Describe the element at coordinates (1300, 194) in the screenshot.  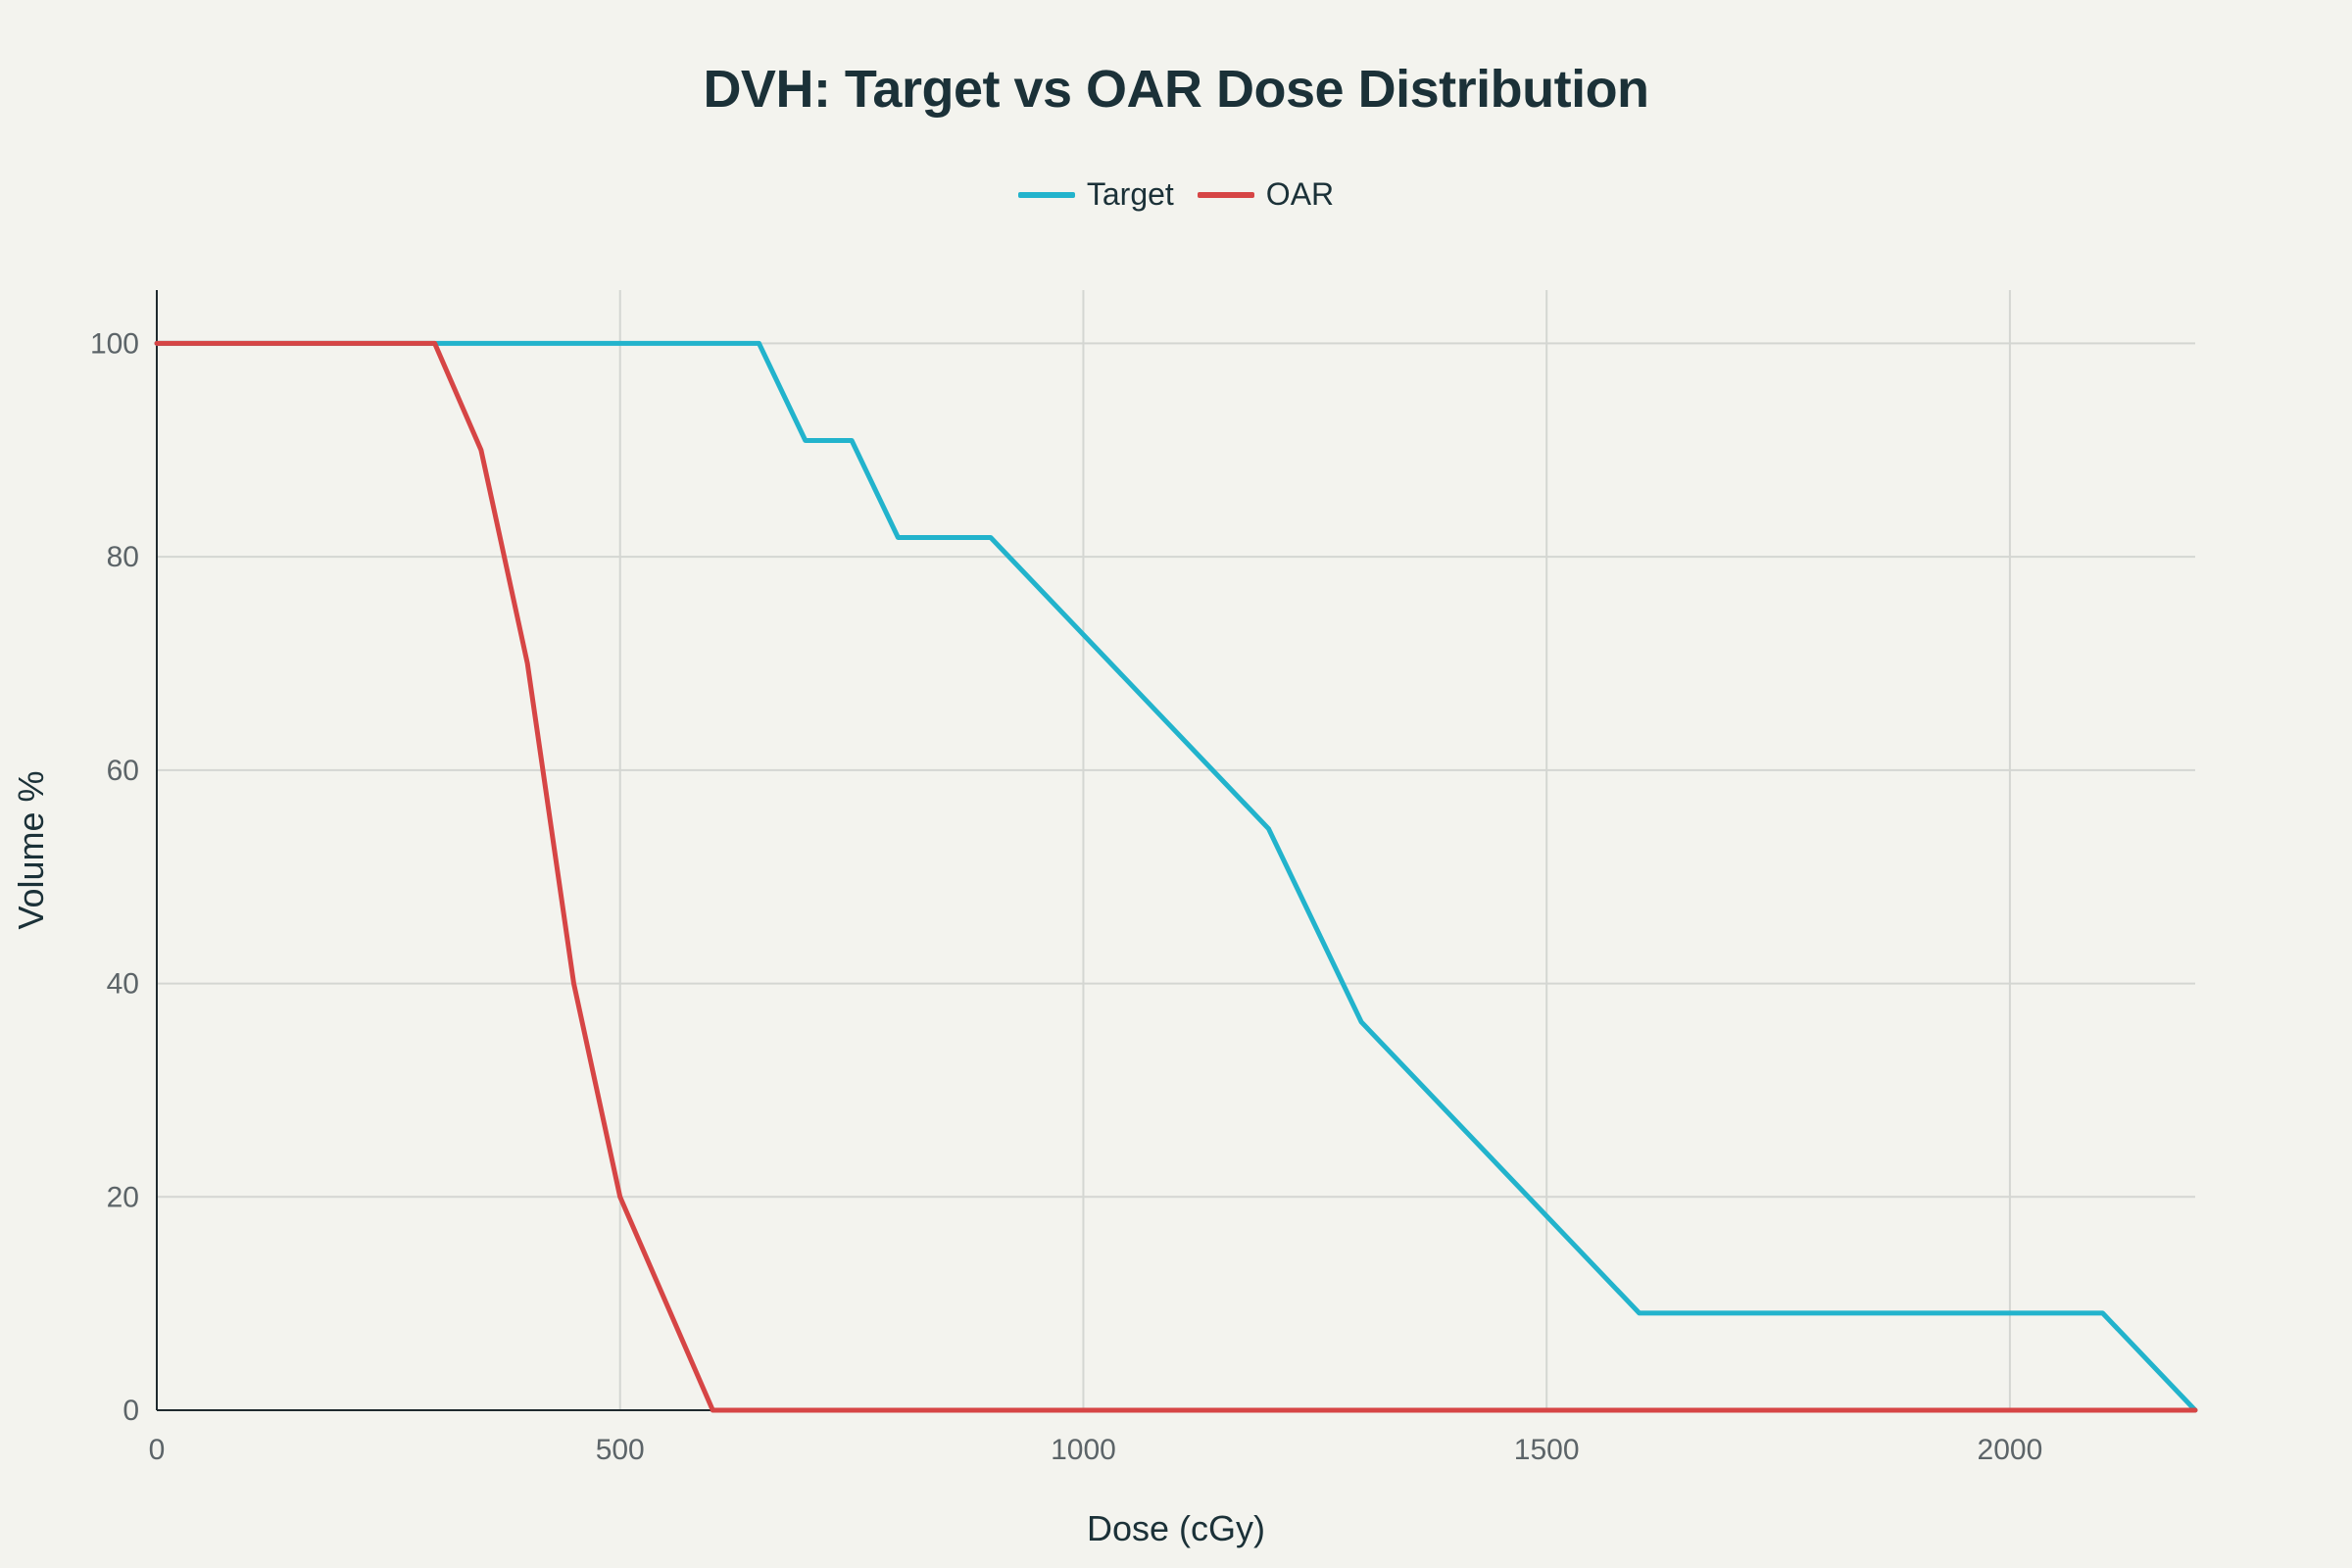
I see `legend-label-oar: OAR` at that location.